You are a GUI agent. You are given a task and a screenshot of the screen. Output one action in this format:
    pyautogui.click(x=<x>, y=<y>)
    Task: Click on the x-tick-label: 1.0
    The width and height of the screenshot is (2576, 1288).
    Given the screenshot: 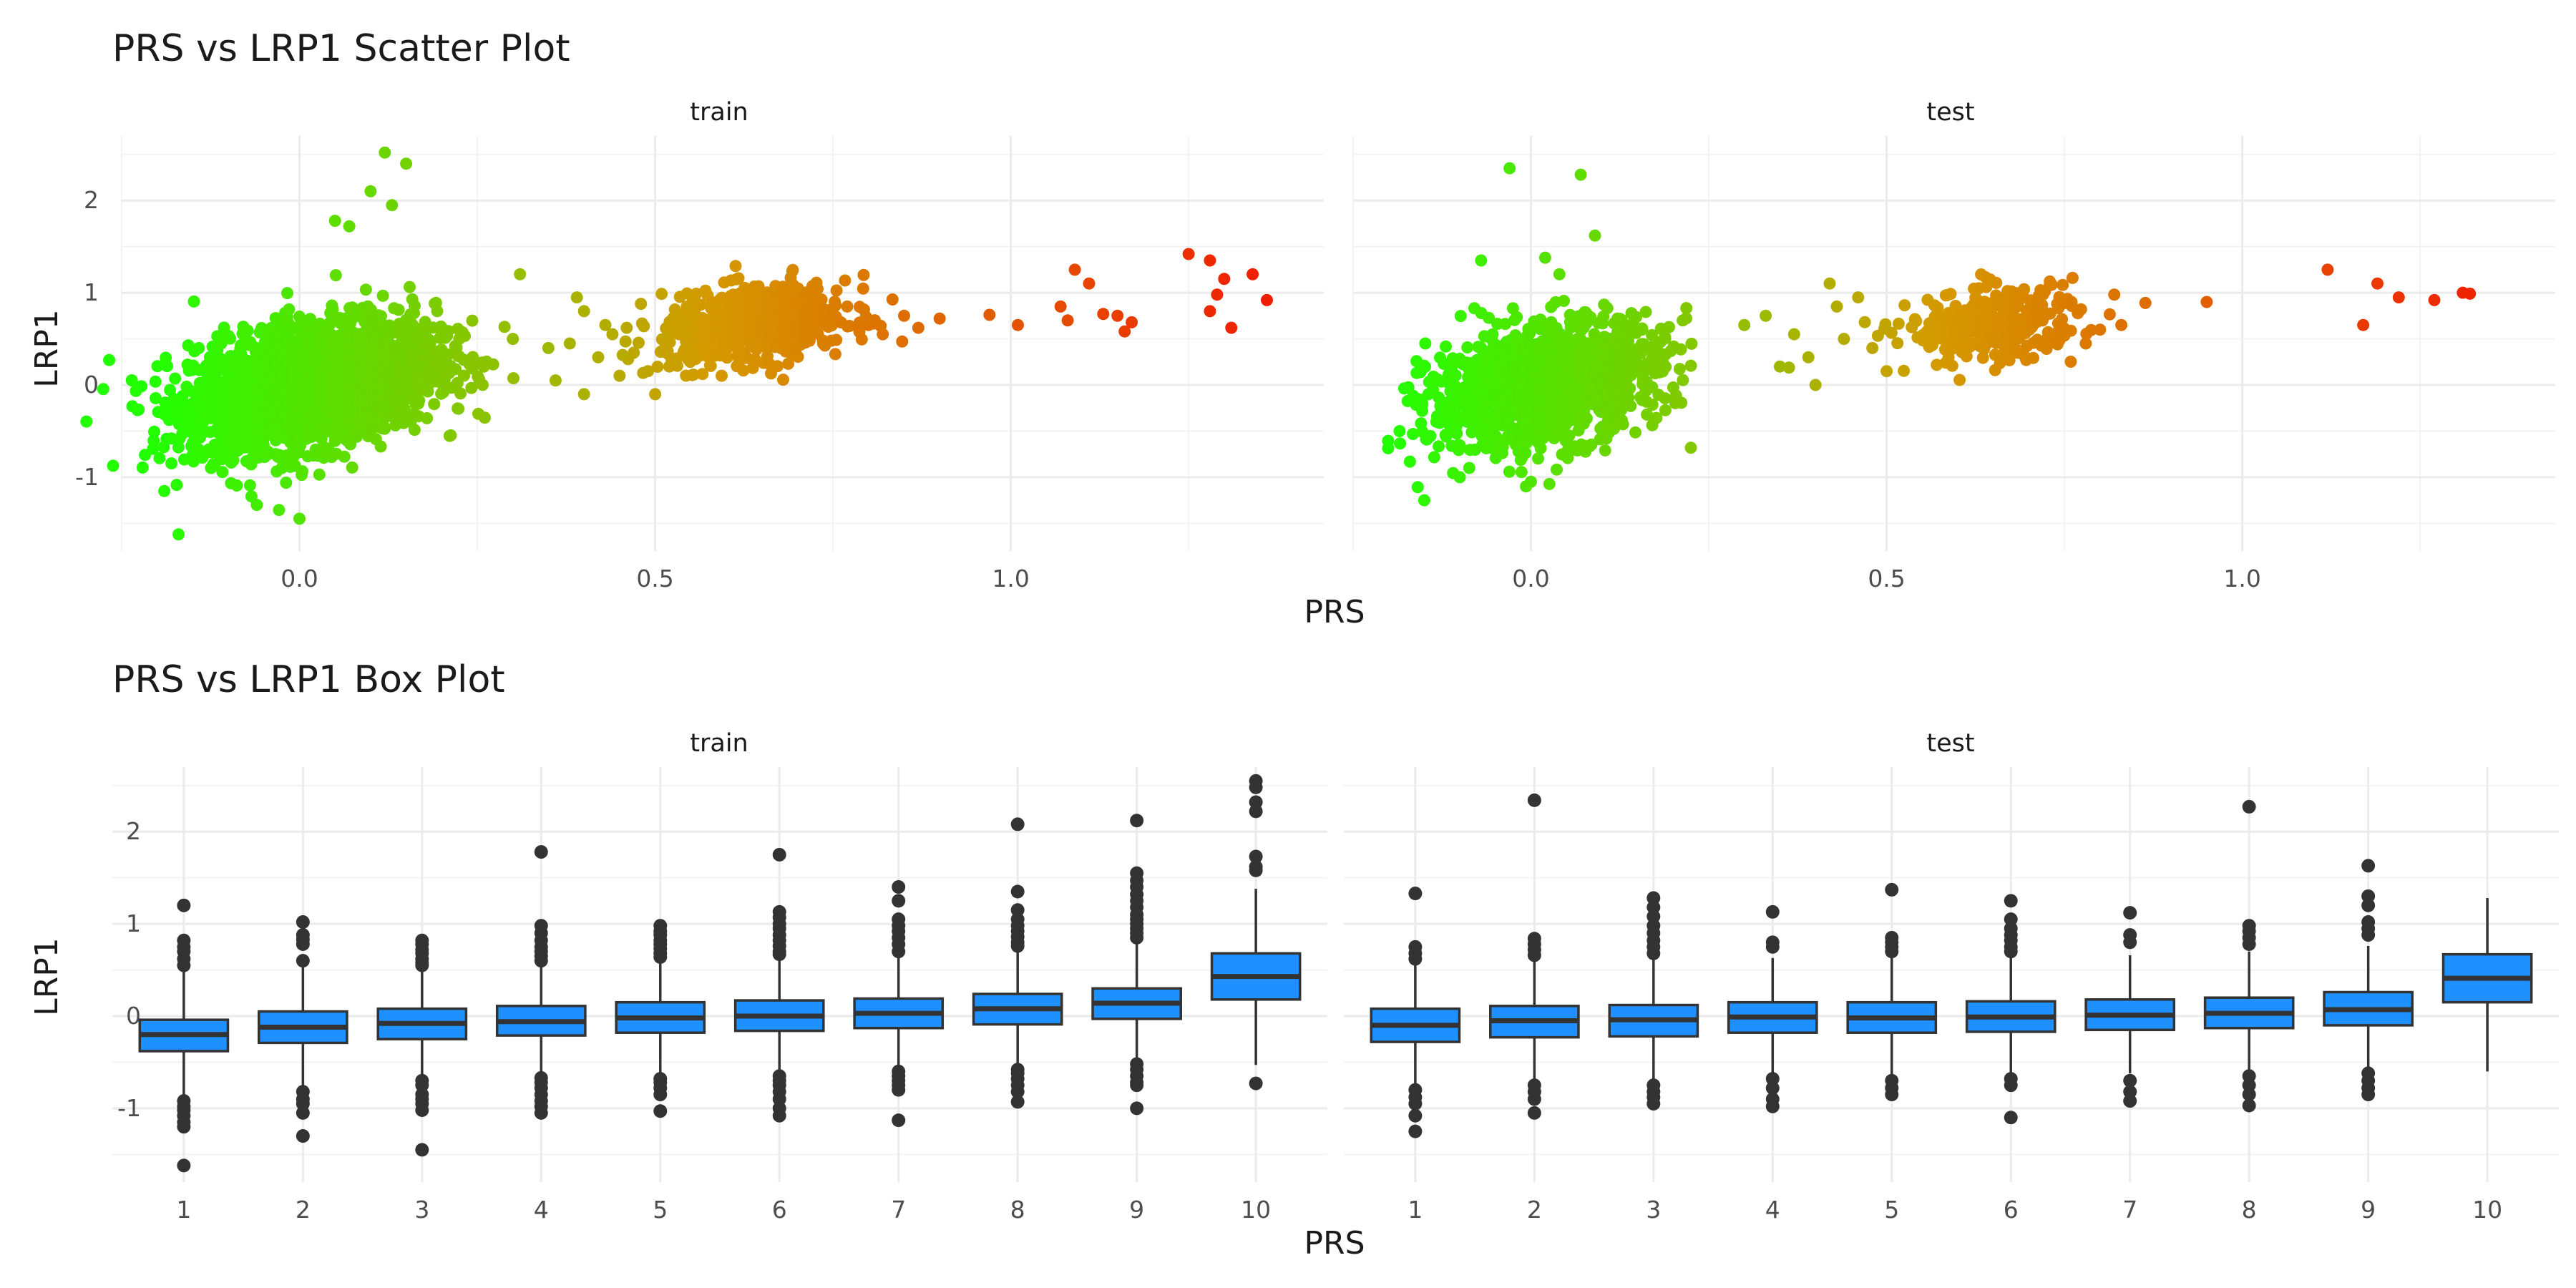 What is the action you would take?
    pyautogui.click(x=2241, y=578)
    